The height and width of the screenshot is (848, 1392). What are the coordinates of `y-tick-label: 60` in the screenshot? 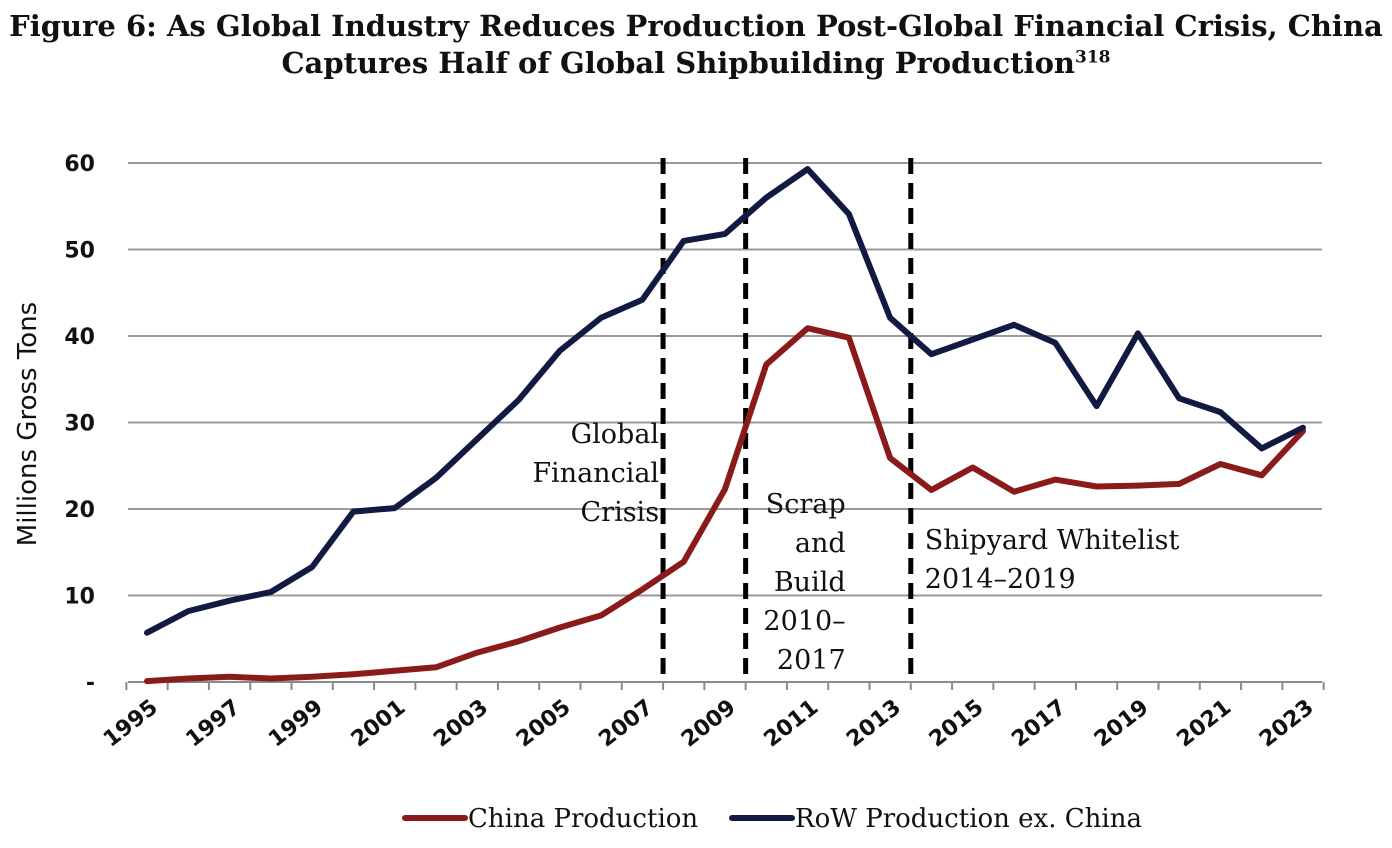 It's located at (79, 164).